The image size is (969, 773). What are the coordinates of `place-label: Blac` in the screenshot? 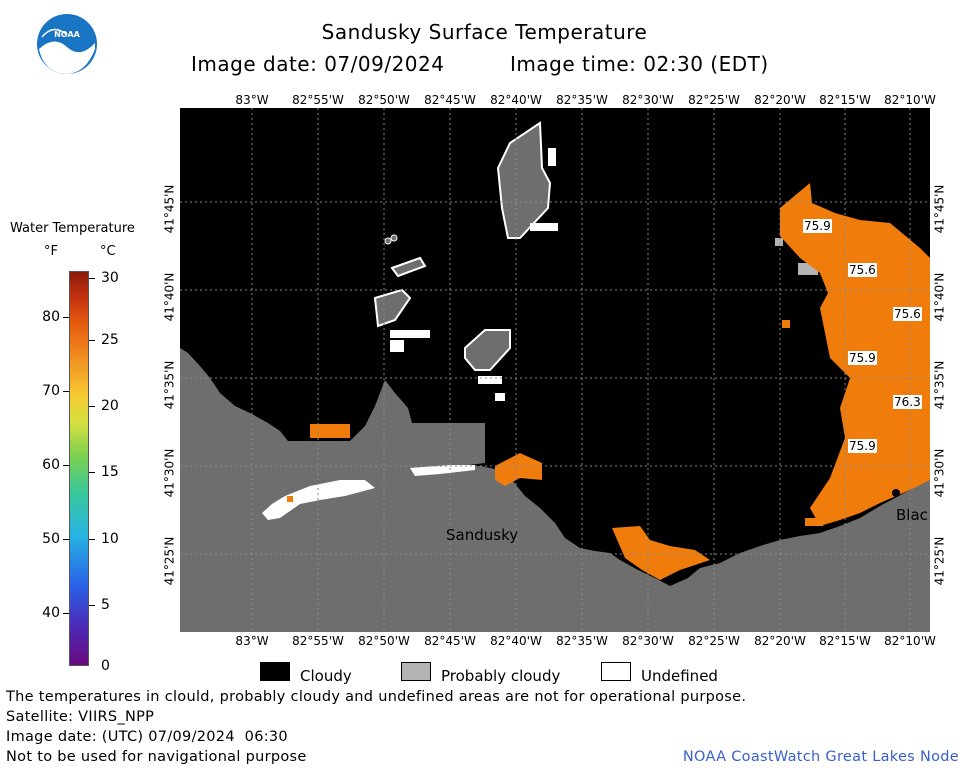 It's located at (912, 515).